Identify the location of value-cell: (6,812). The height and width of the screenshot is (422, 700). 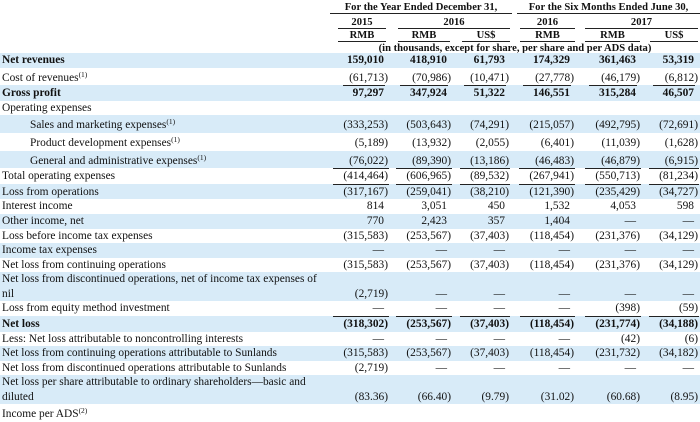
(681, 77).